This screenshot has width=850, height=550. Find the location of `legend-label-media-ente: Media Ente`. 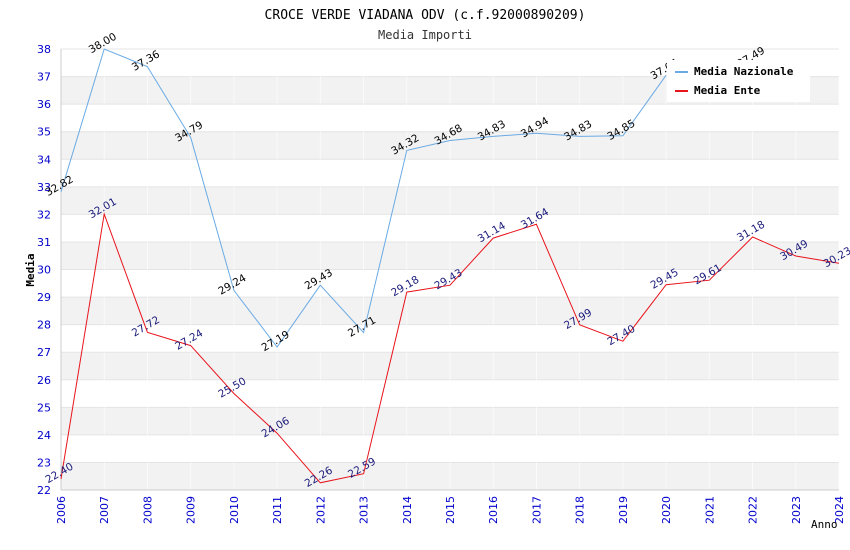

legend-label-media-ente: Media Ente is located at coordinates (727, 90).